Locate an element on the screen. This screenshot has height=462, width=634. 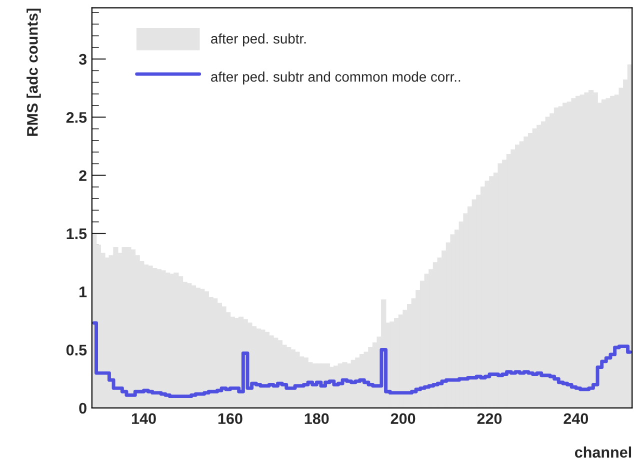
x-tick-label: 240 is located at coordinates (576, 418).